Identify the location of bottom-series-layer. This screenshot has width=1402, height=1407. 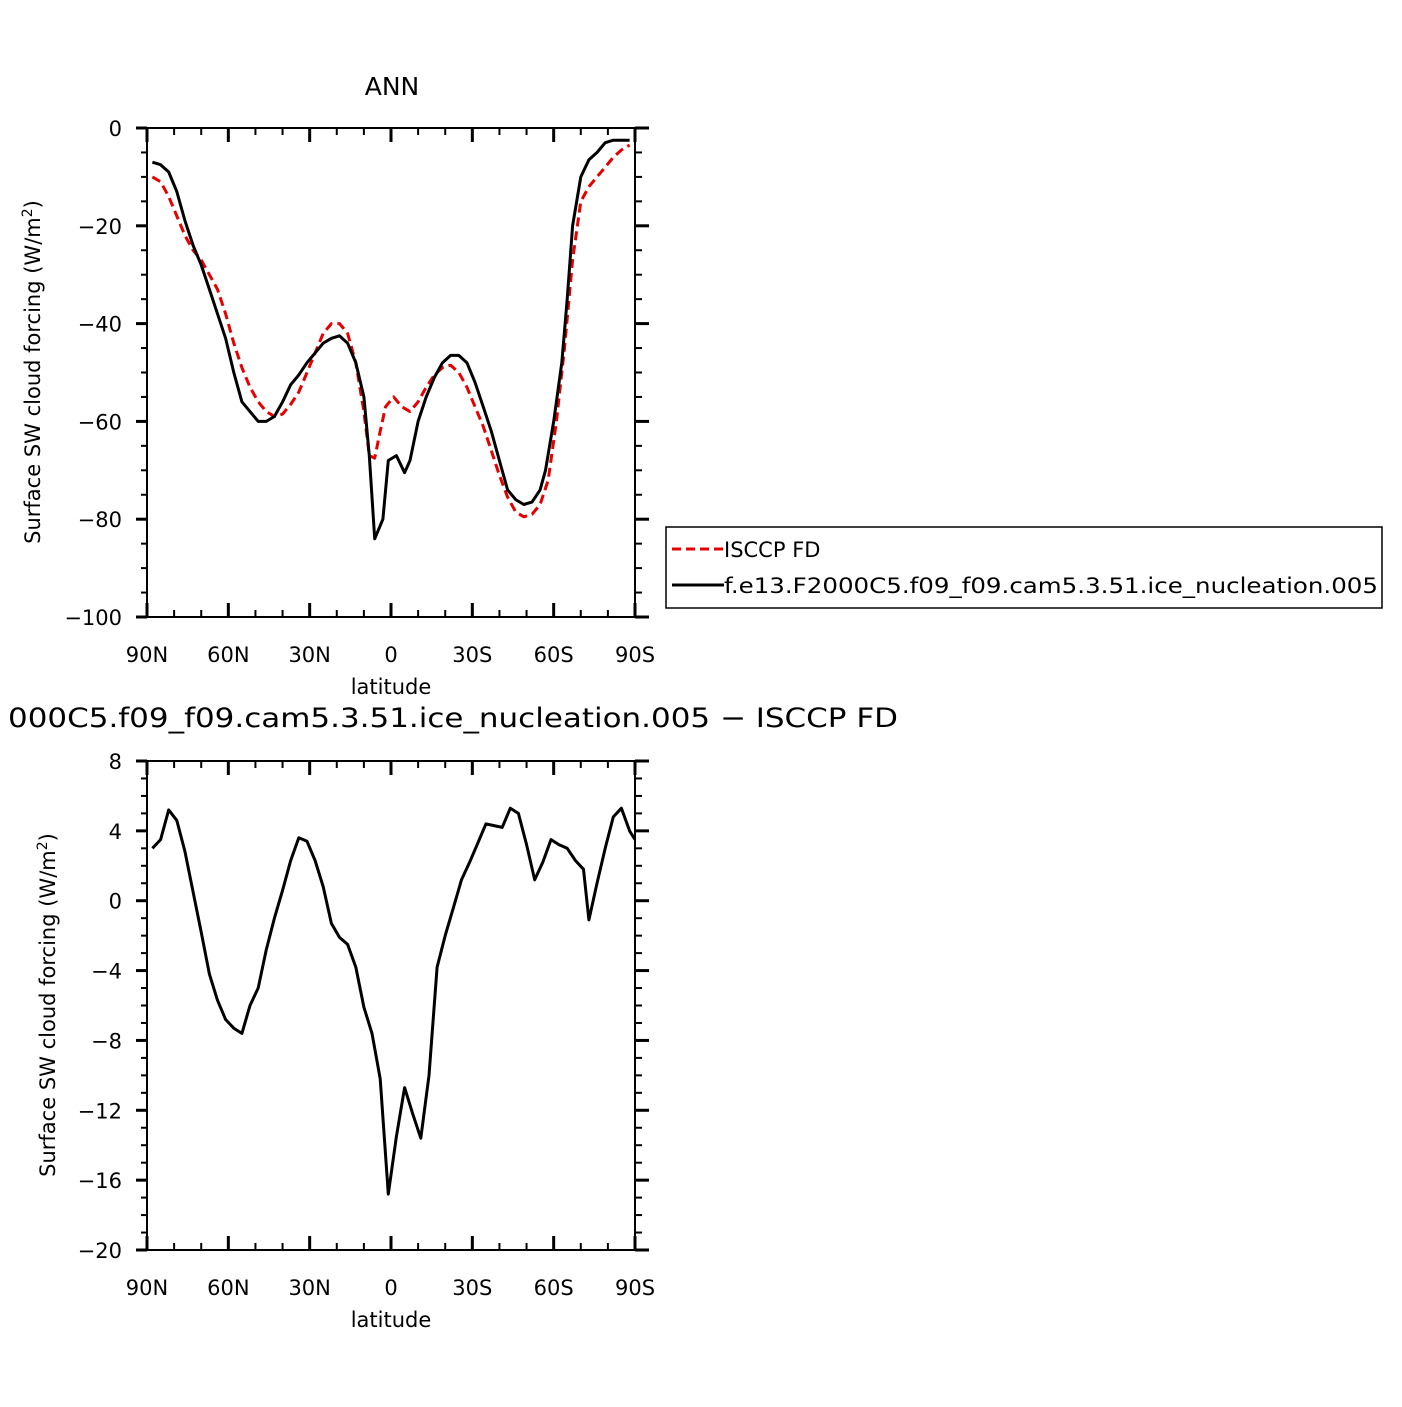
(394, 1001).